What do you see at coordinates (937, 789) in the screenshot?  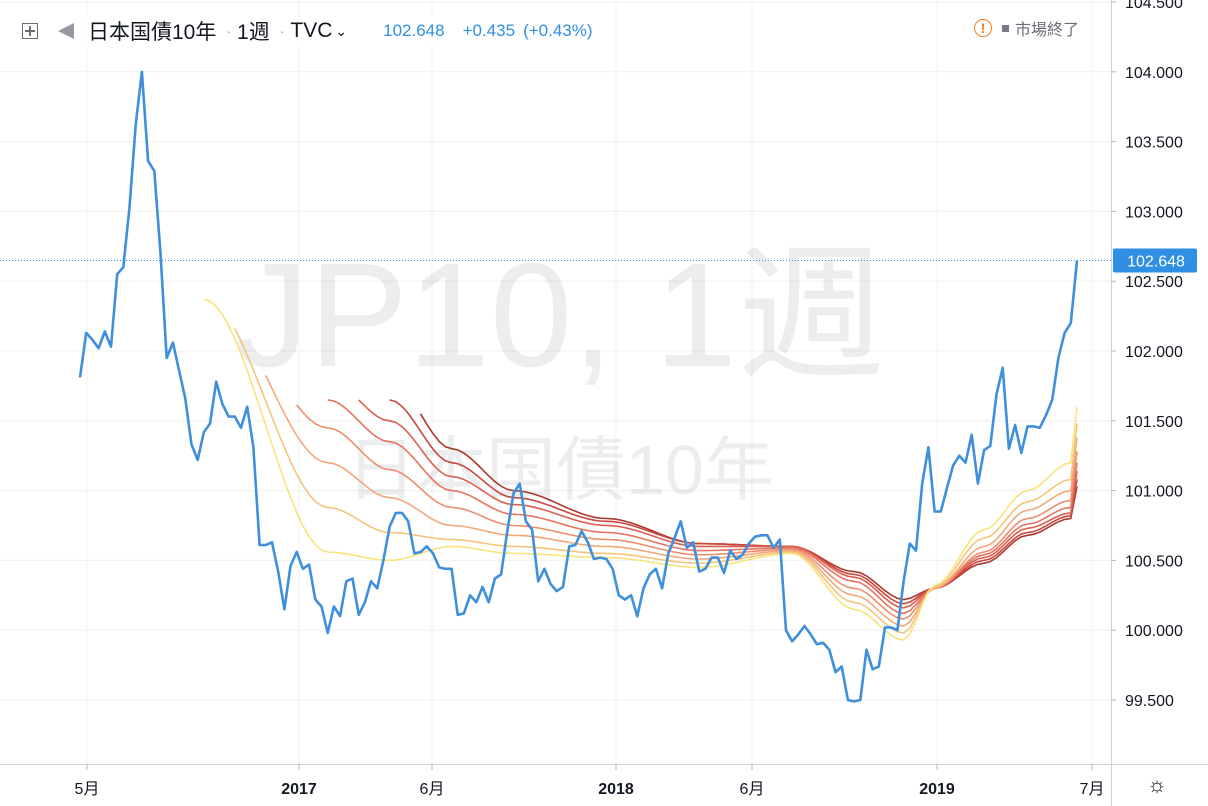 I see `x-tick-label: 2019` at bounding box center [937, 789].